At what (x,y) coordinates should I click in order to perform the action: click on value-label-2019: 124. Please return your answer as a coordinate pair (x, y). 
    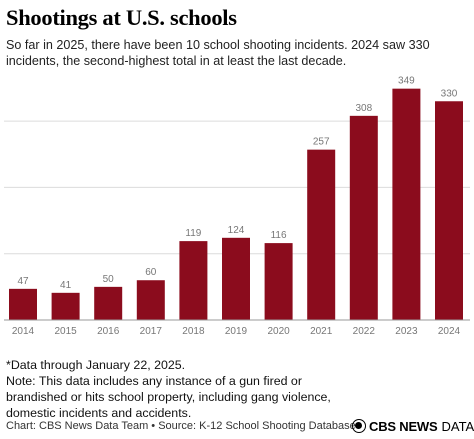
    Looking at the image, I should click on (236, 230).